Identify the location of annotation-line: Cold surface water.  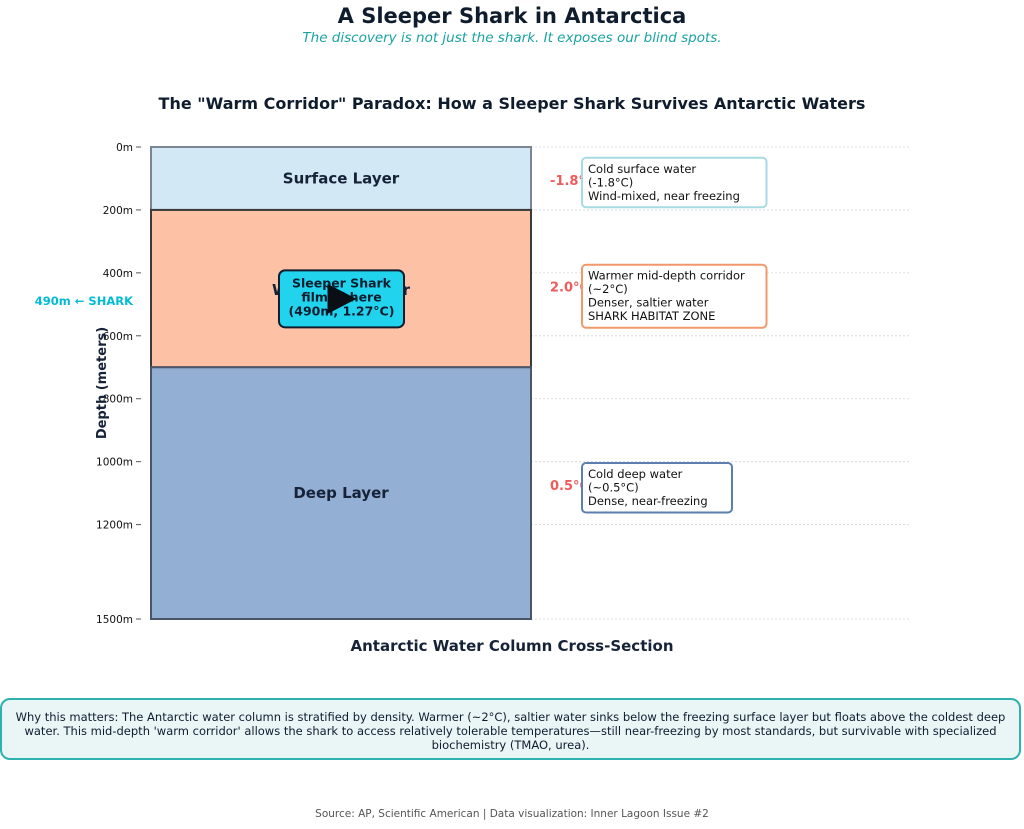
(642, 169).